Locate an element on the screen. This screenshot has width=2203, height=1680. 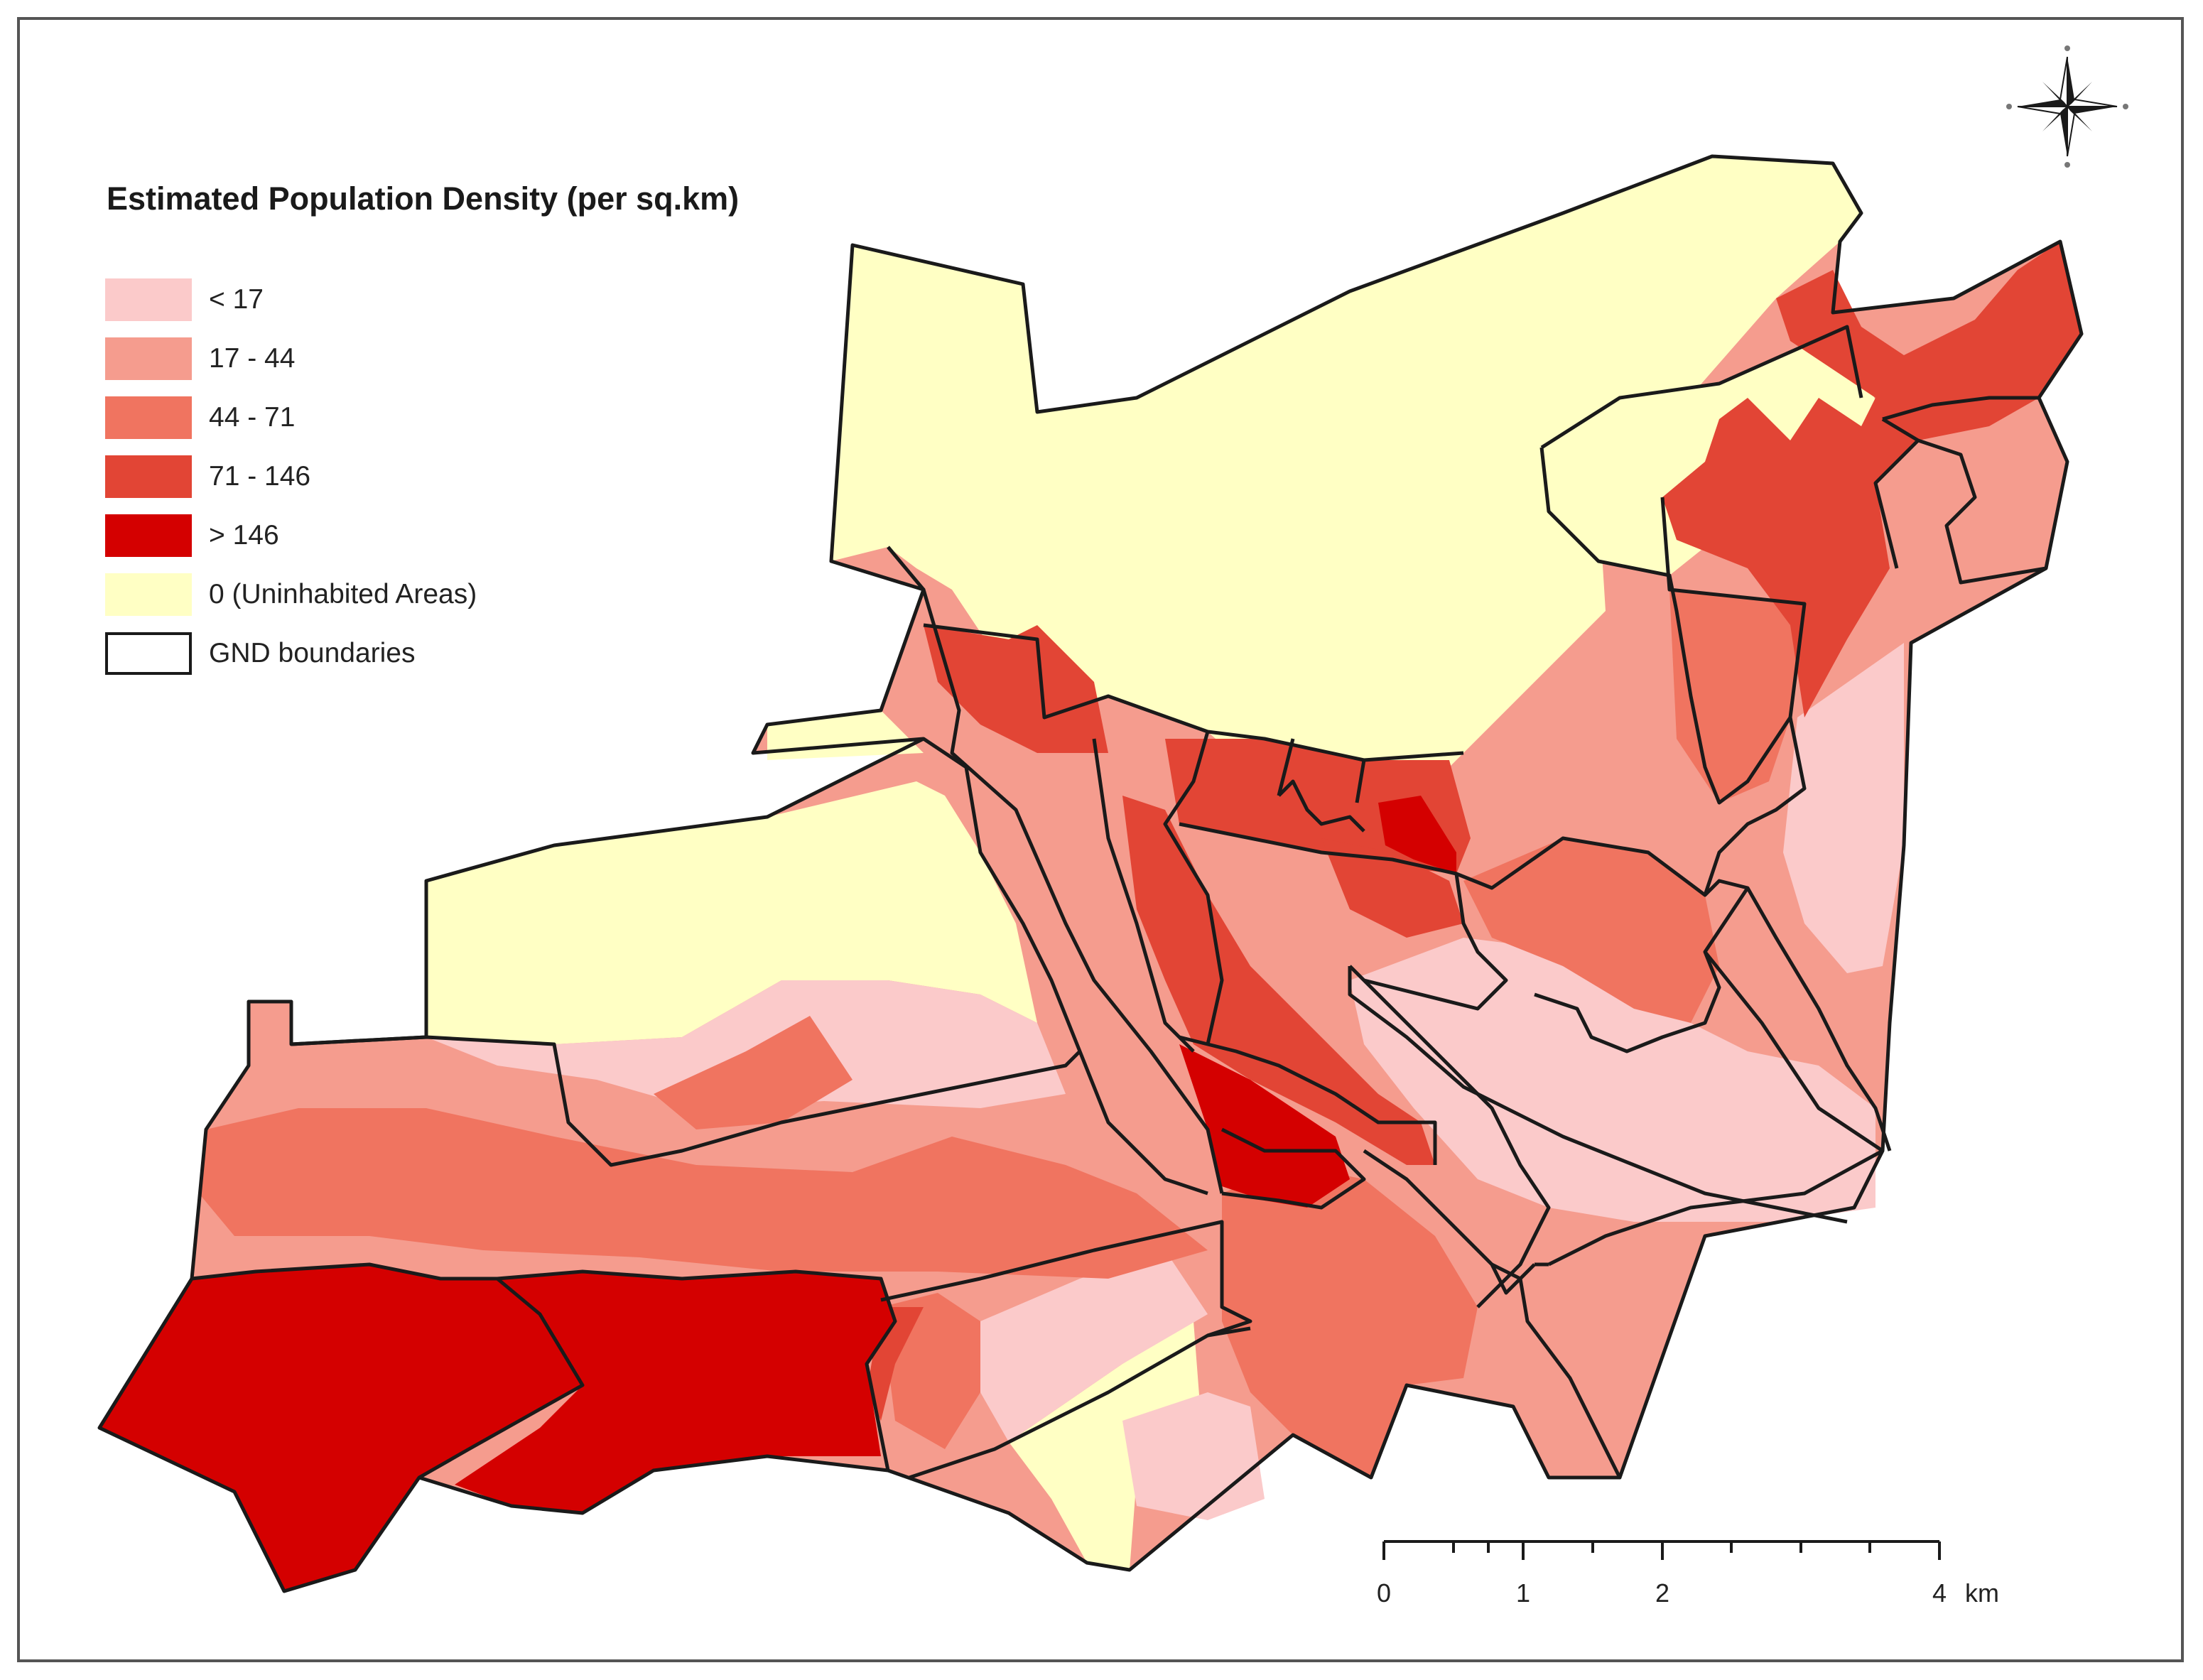
legend-swatch-lt17 is located at coordinates (149, 300).